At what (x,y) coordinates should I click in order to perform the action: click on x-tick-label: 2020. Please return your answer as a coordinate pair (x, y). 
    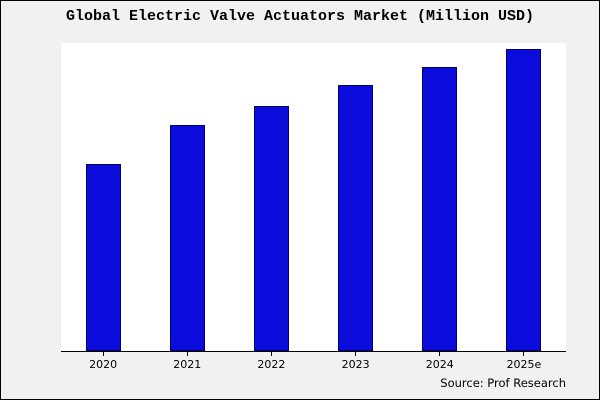
    Looking at the image, I should click on (103, 364).